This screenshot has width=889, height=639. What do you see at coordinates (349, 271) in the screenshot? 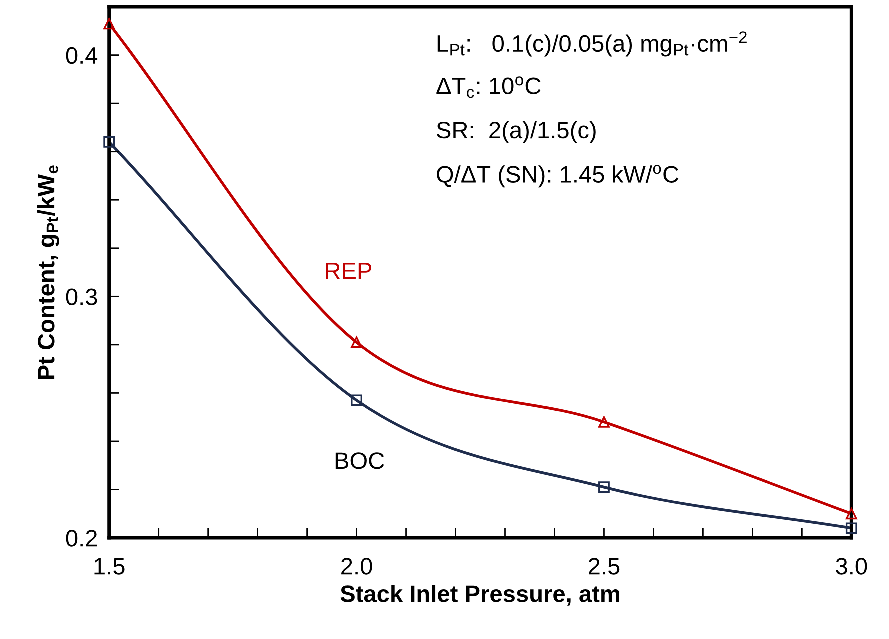
I see `series-label: REP` at bounding box center [349, 271].